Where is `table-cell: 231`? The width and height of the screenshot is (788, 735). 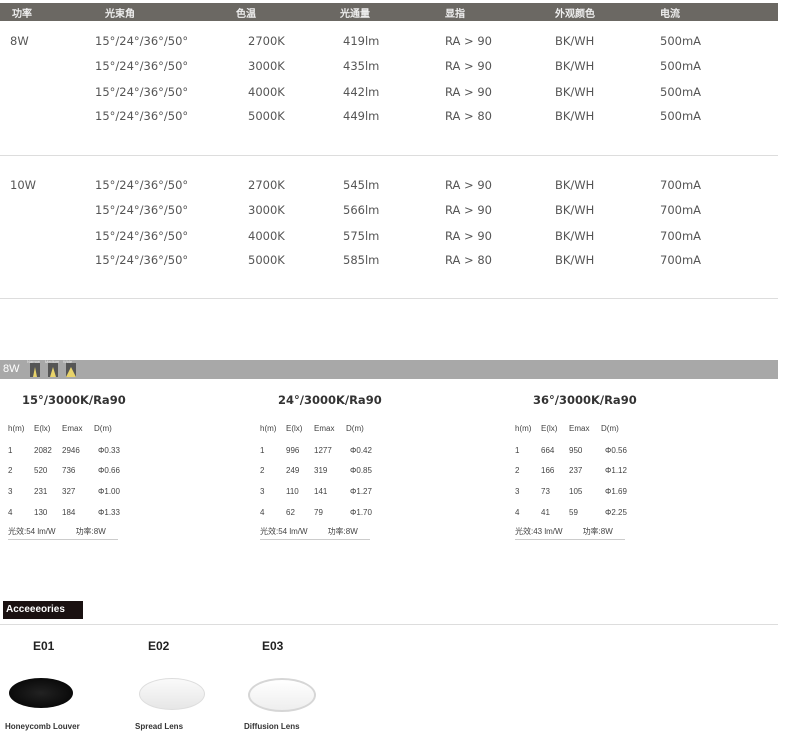
table-cell: 231 is located at coordinates (41, 491).